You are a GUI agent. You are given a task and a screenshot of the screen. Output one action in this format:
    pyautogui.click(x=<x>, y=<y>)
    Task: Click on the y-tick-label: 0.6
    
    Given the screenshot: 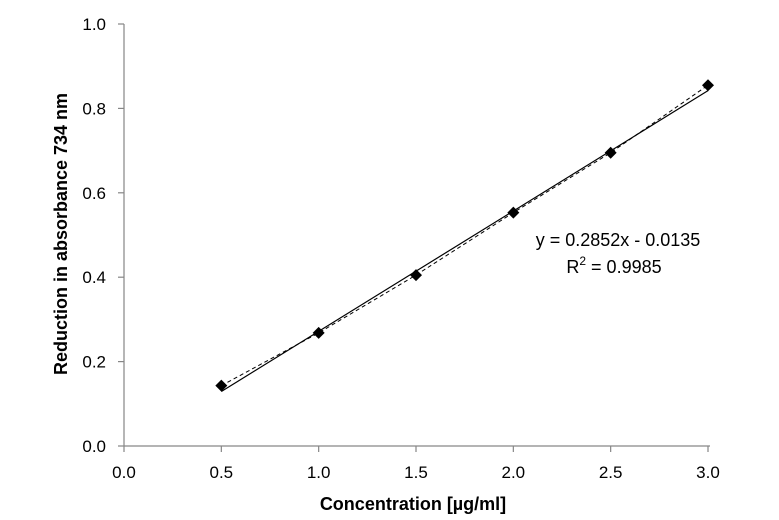 What is the action you would take?
    pyautogui.click(x=94, y=193)
    